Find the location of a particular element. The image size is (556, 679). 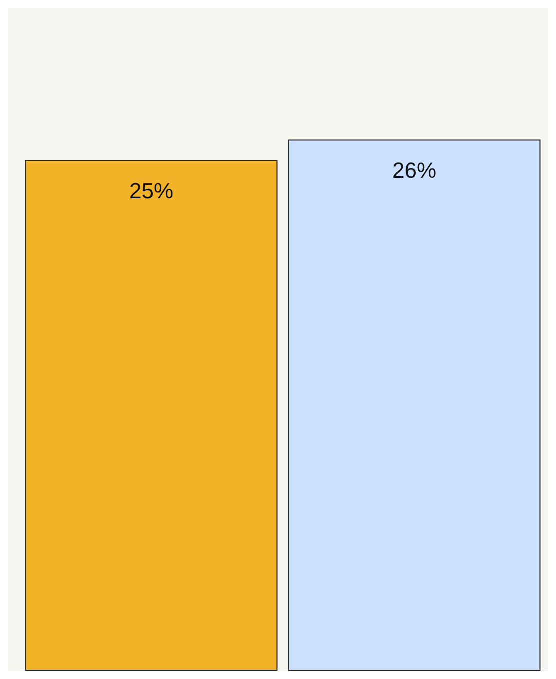

data-label: 25% is located at coordinates (151, 191).